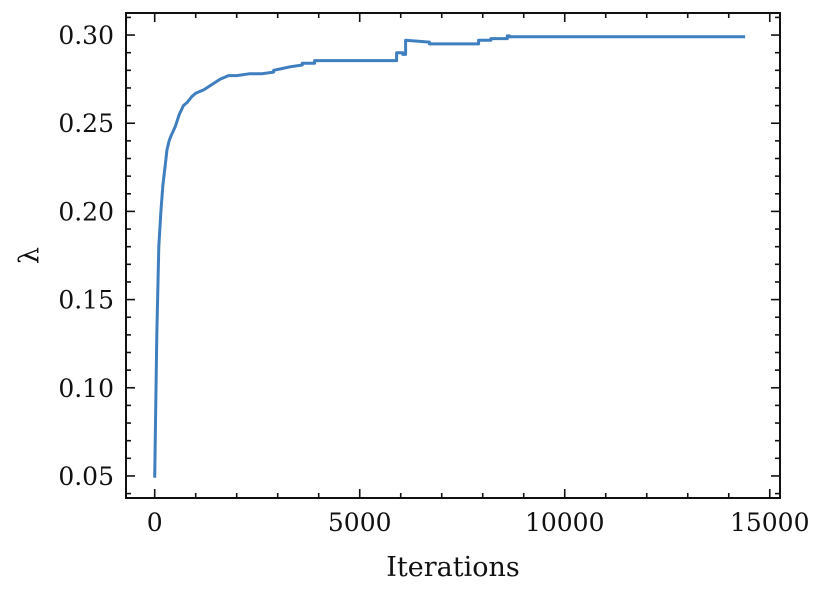 The height and width of the screenshot is (596, 829). Describe the element at coordinates (86, 388) in the screenshot. I see `y-tick-label: 0.10` at that location.